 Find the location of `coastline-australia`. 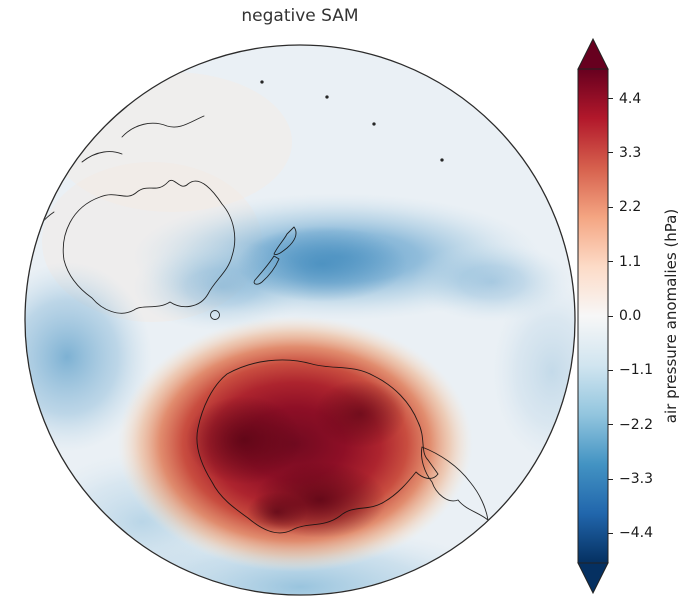

coastline-australia is located at coordinates (149, 246).